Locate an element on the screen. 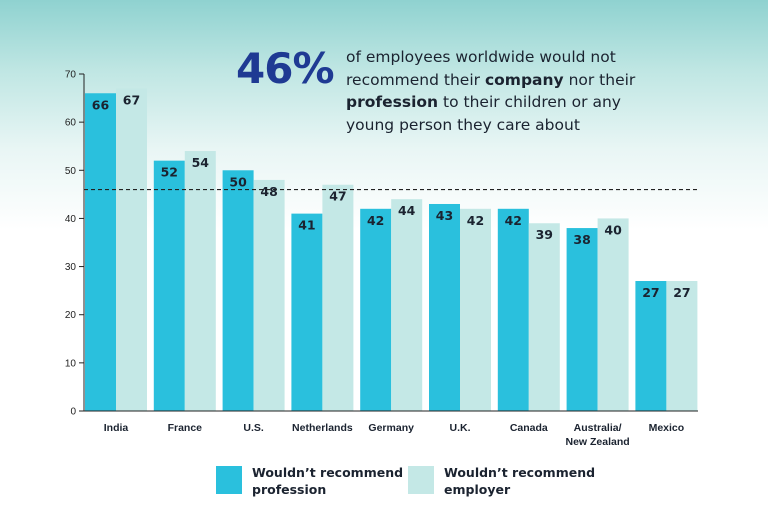 The width and height of the screenshot is (768, 528). bar-value-label: 54 is located at coordinates (201, 162).